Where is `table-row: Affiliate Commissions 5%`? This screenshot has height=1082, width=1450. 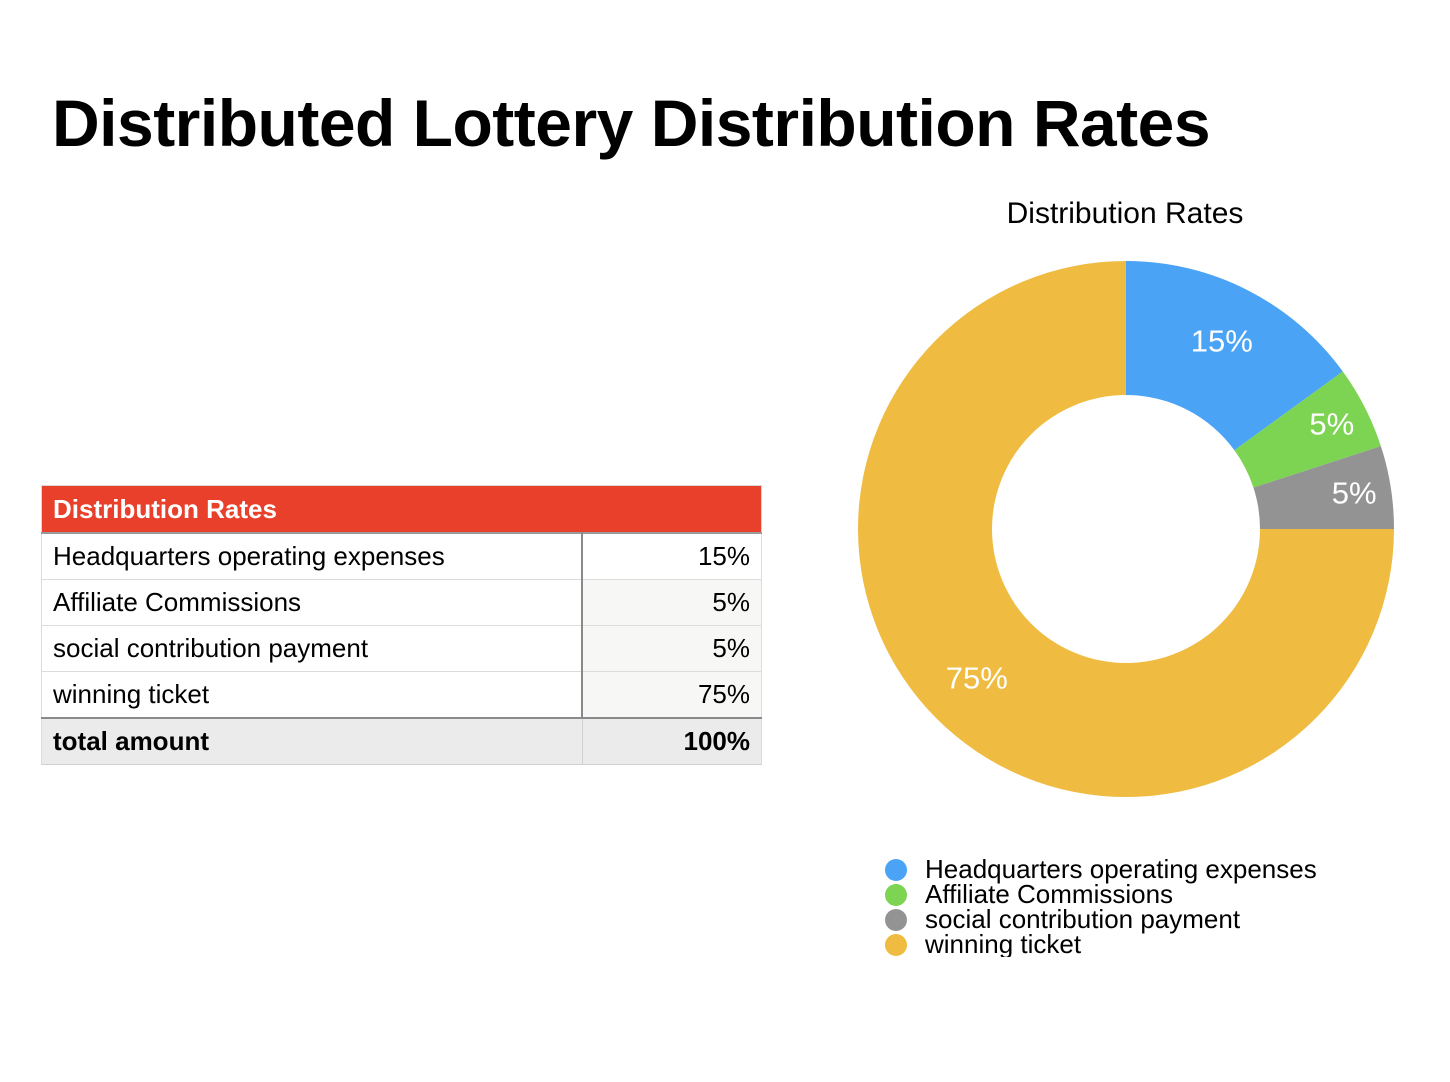
table-row: Affiliate Commissions 5% is located at coordinates (401, 602).